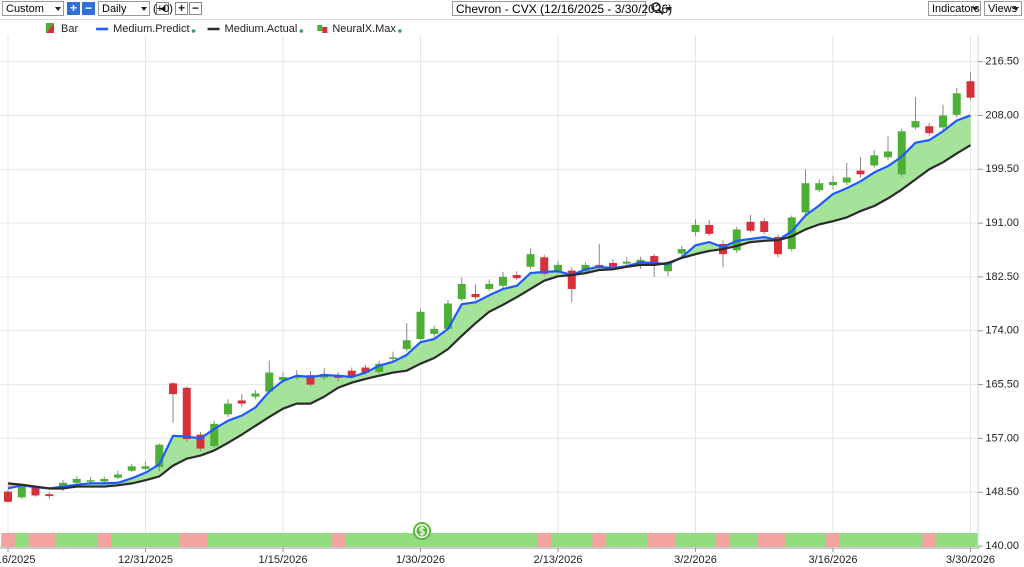 The image size is (1024, 567). I want to click on zoom-in-button: +, so click(73, 8).